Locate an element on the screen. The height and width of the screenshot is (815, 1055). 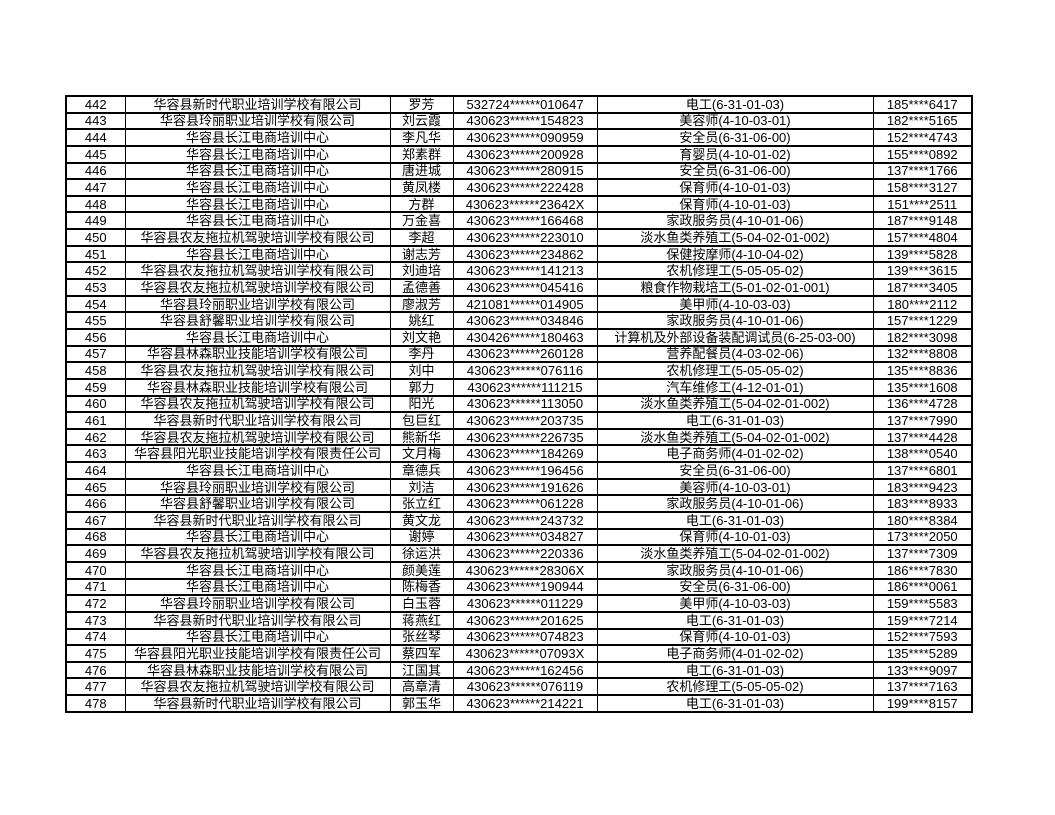
person-name-cell: 刘云霞 is located at coordinates (421, 121).